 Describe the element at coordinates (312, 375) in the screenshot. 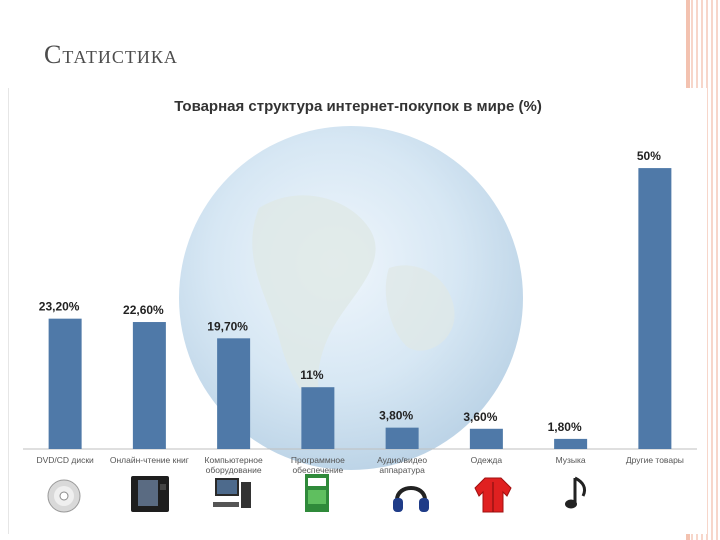

I see `data-label: 11%` at that location.